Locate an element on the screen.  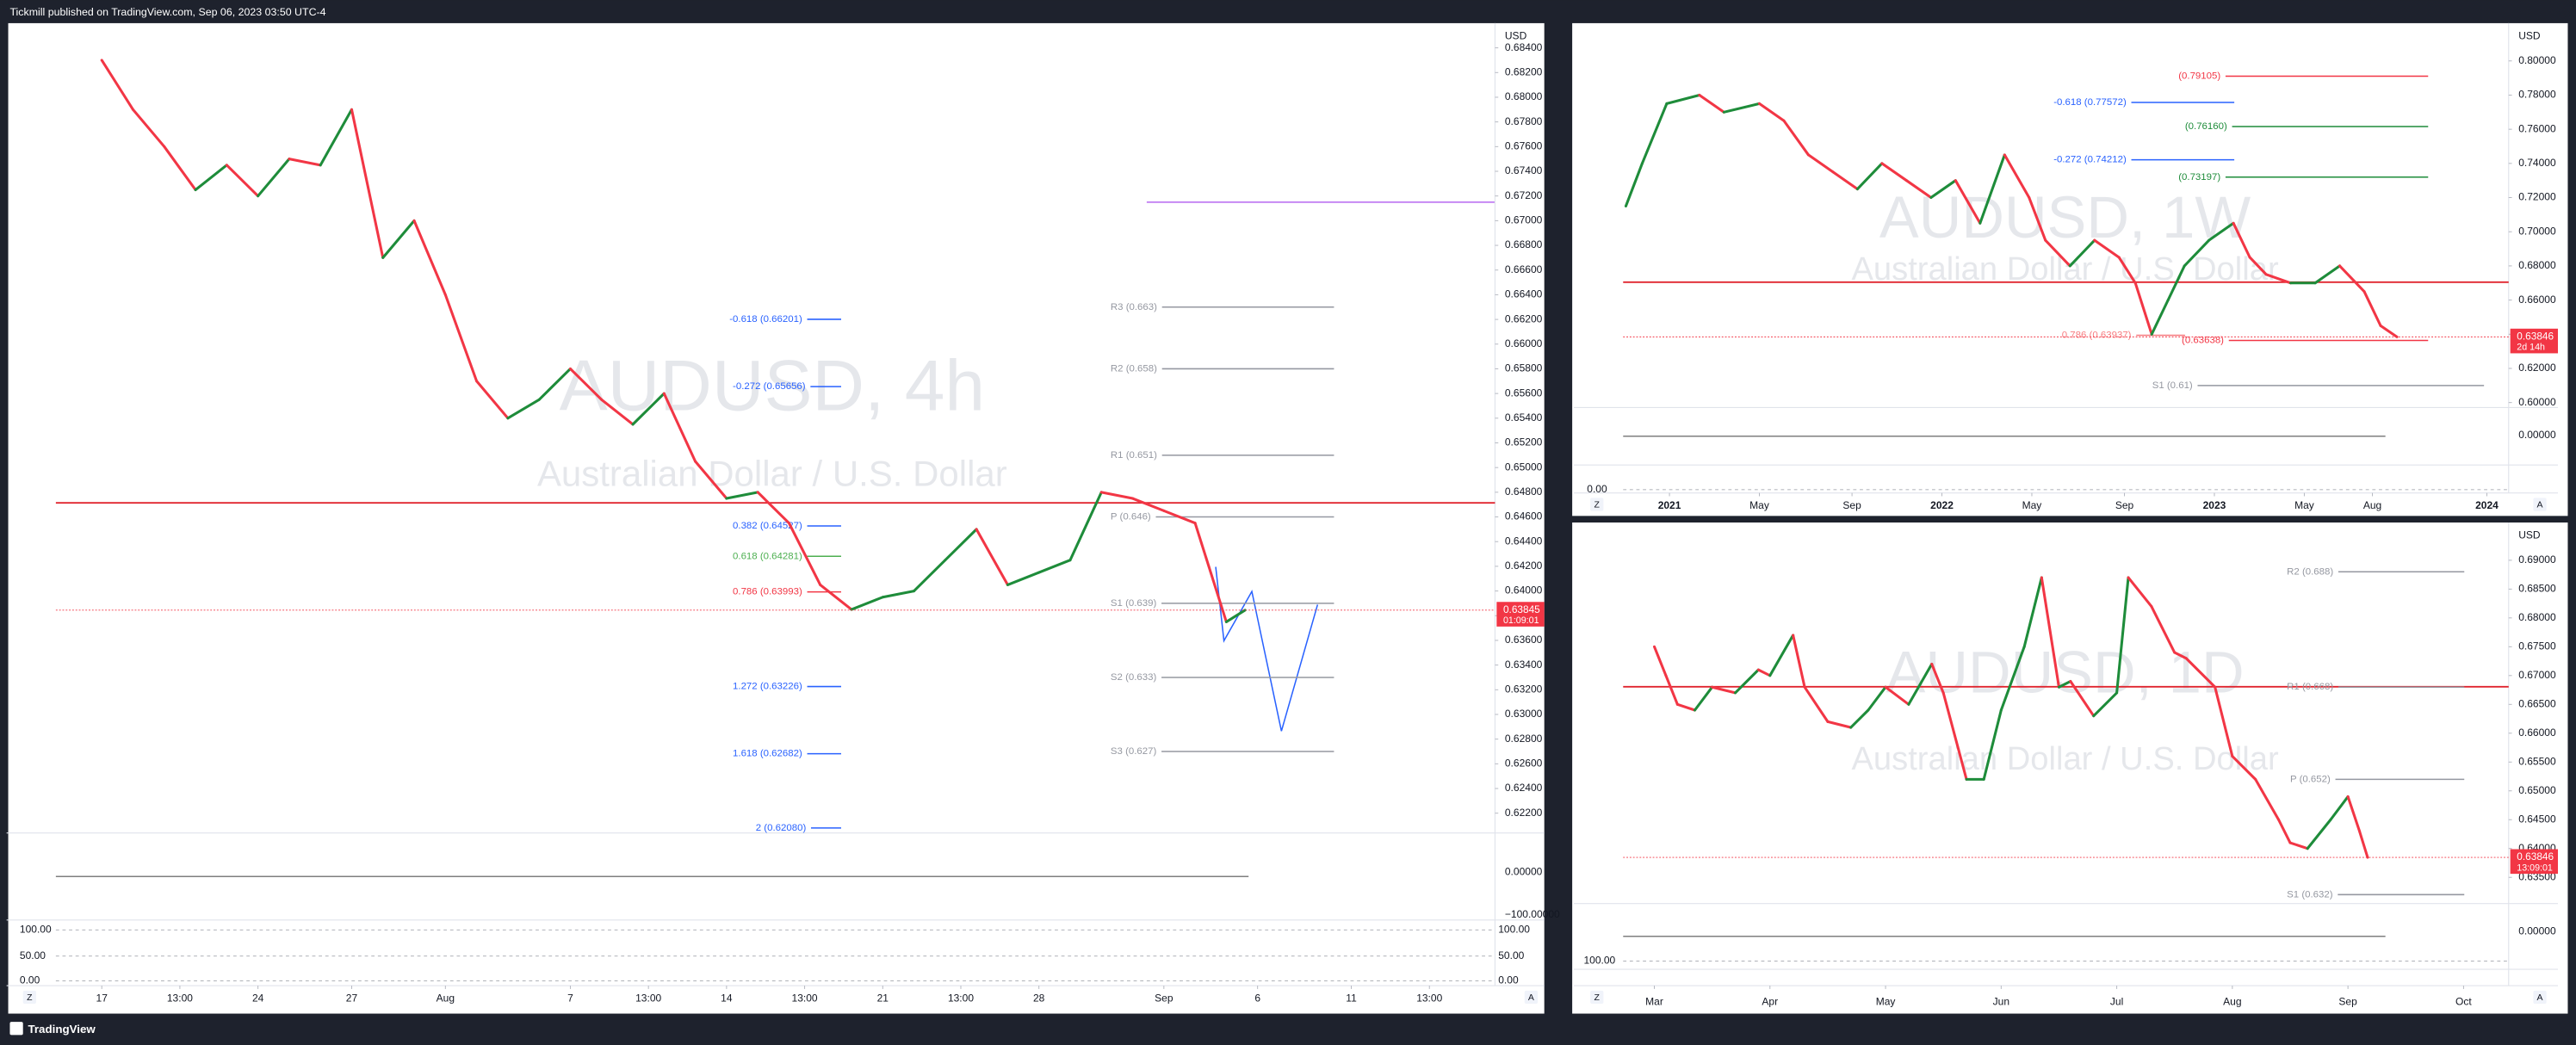
currency-label: USD is located at coordinates (2529, 35).